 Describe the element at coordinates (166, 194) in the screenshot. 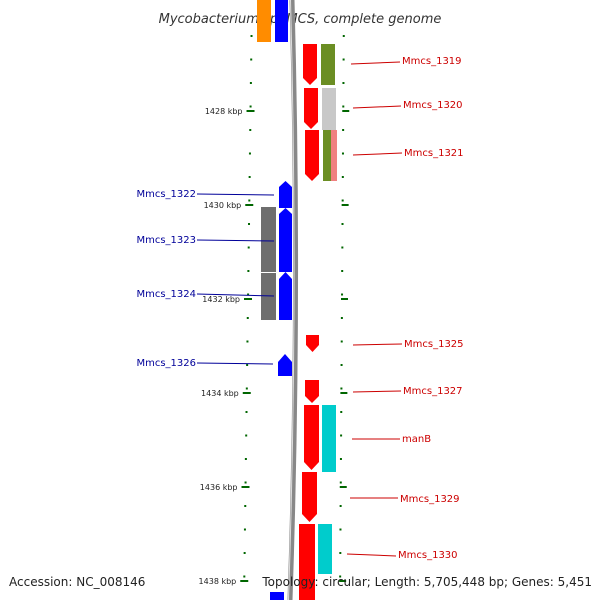

I see `gene-label-mmcs-1322: Mmcs_1322` at that location.